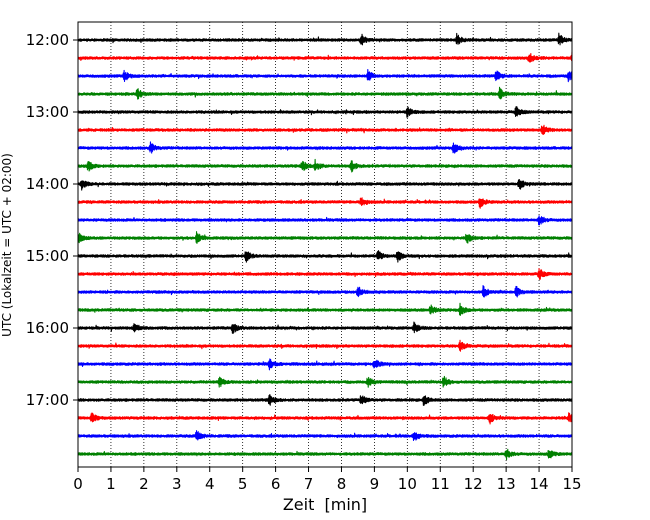  What do you see at coordinates (111, 484) in the screenshot?
I see `x-tick-label: 1` at bounding box center [111, 484].